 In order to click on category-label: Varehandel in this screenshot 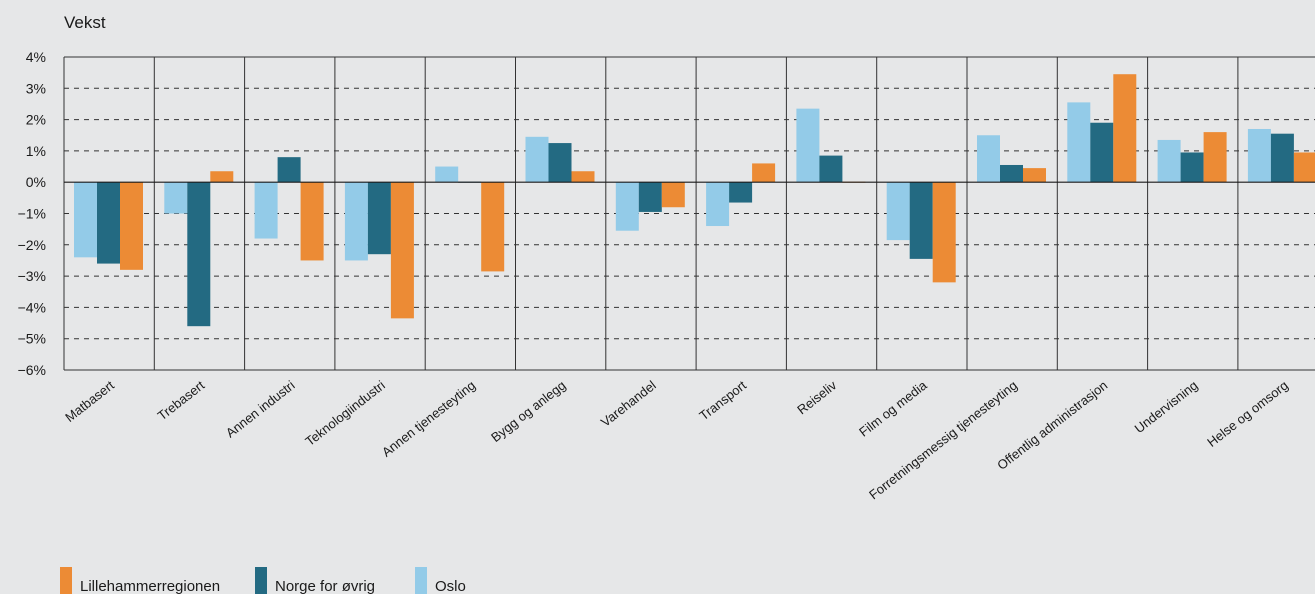, I will do `click(628, 403)`.